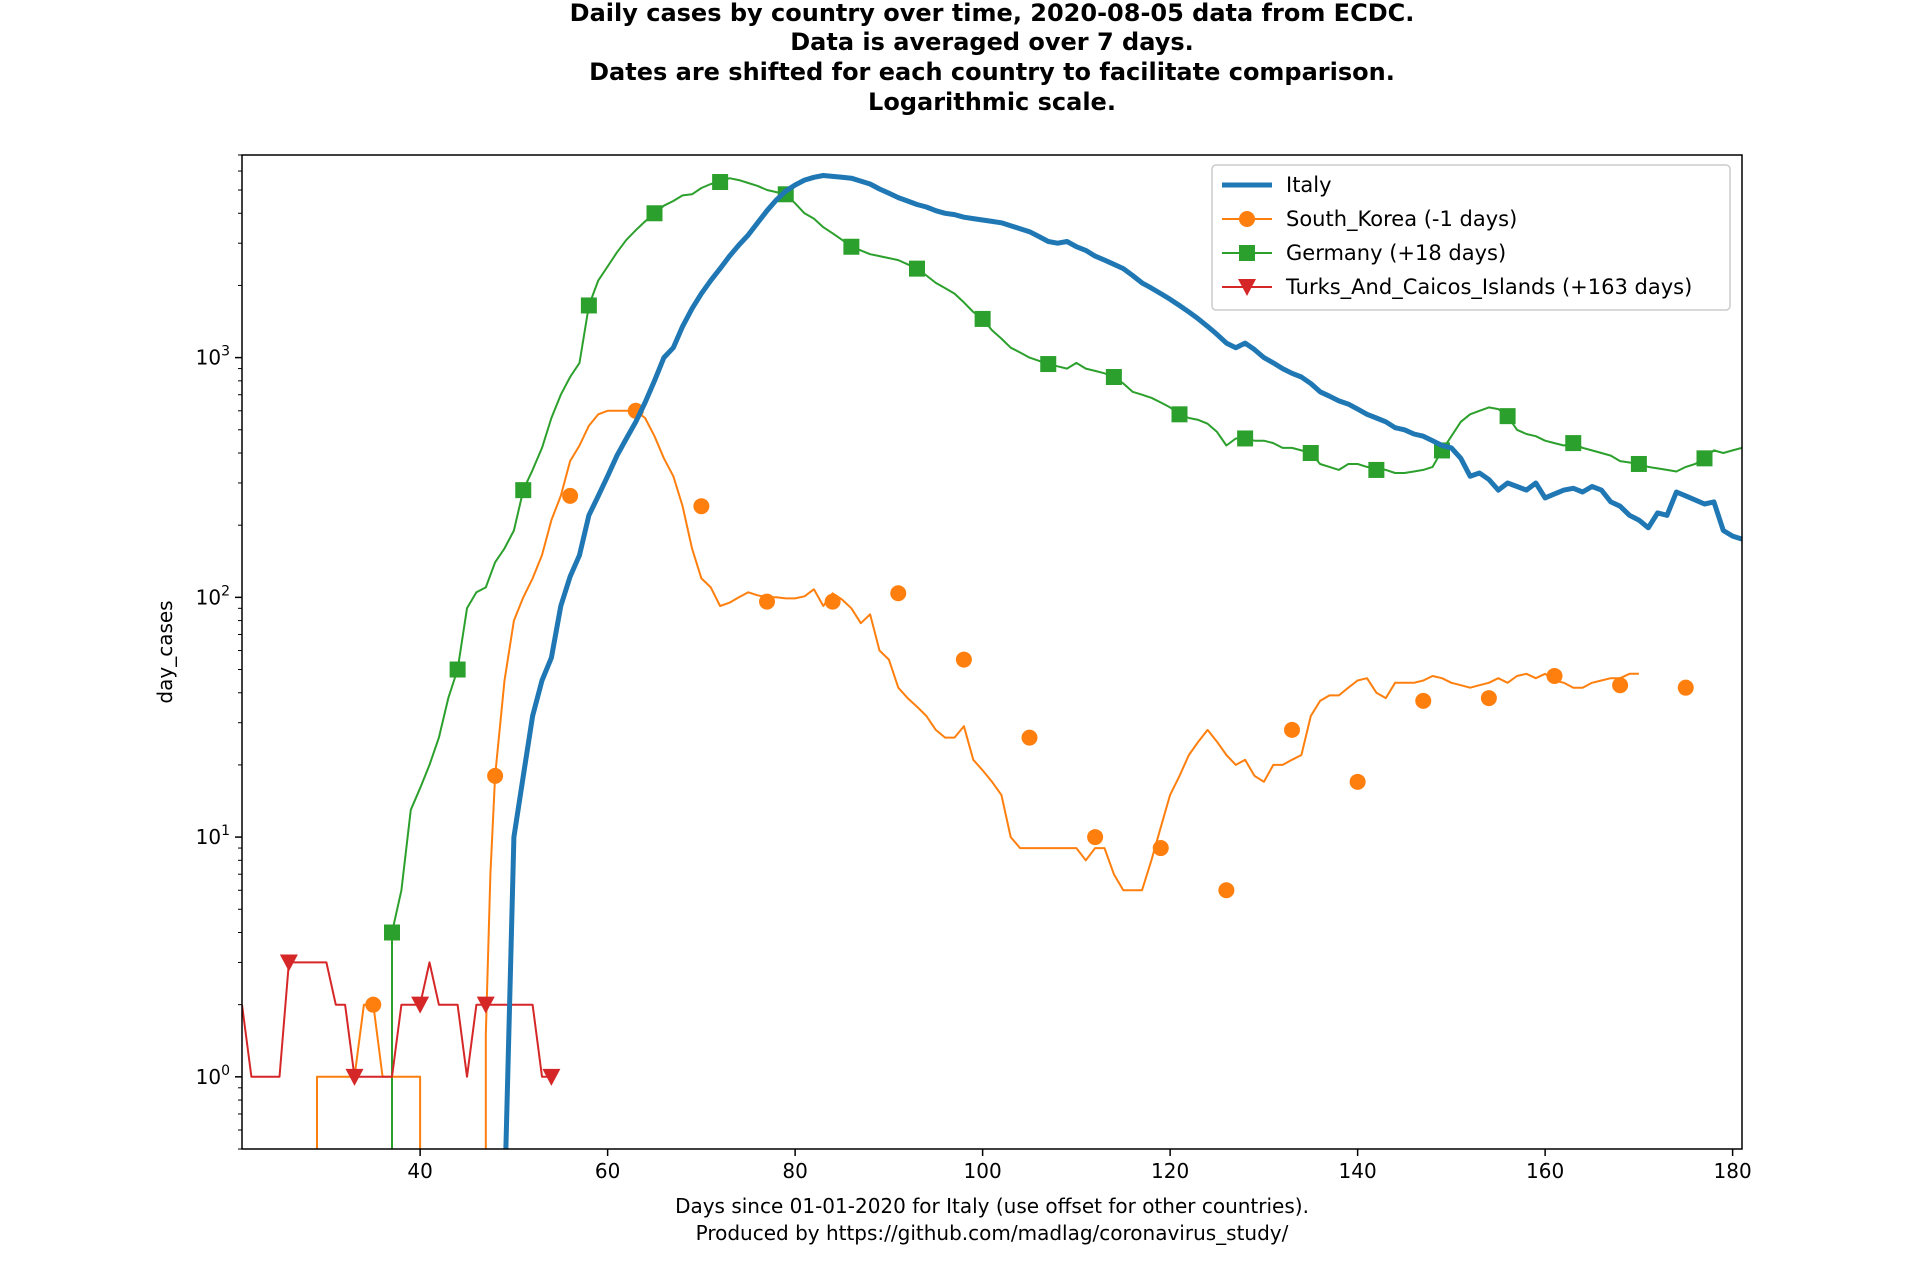  What do you see at coordinates (165, 651) in the screenshot?
I see `y-axis-label: day_cases` at bounding box center [165, 651].